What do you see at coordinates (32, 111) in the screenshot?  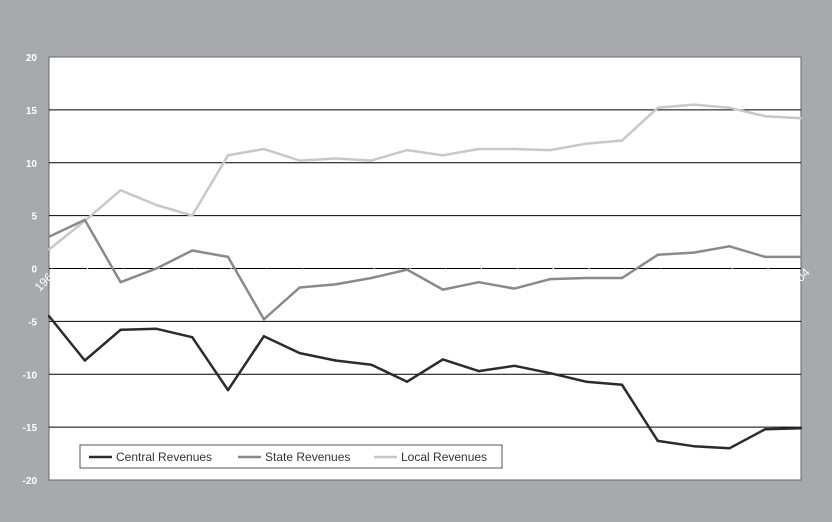 I see `y-tick-label: 15` at bounding box center [32, 111].